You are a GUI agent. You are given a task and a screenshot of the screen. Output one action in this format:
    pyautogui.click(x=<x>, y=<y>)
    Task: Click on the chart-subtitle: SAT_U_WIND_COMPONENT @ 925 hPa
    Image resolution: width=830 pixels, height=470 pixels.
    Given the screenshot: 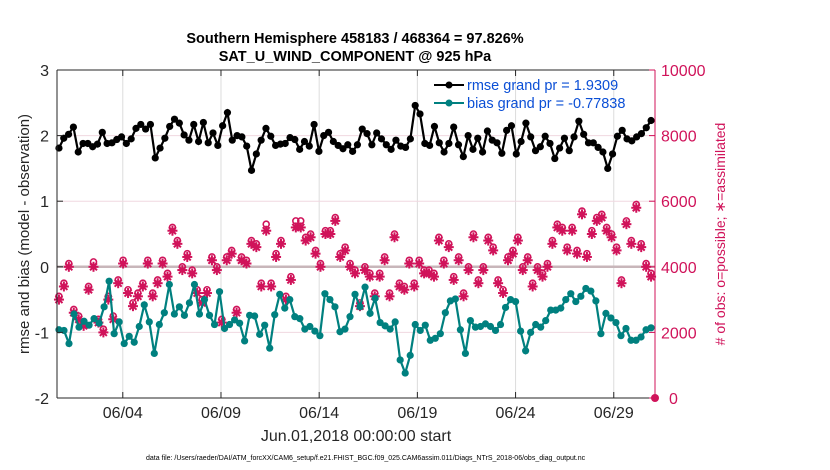 What is the action you would take?
    pyautogui.click(x=355, y=57)
    